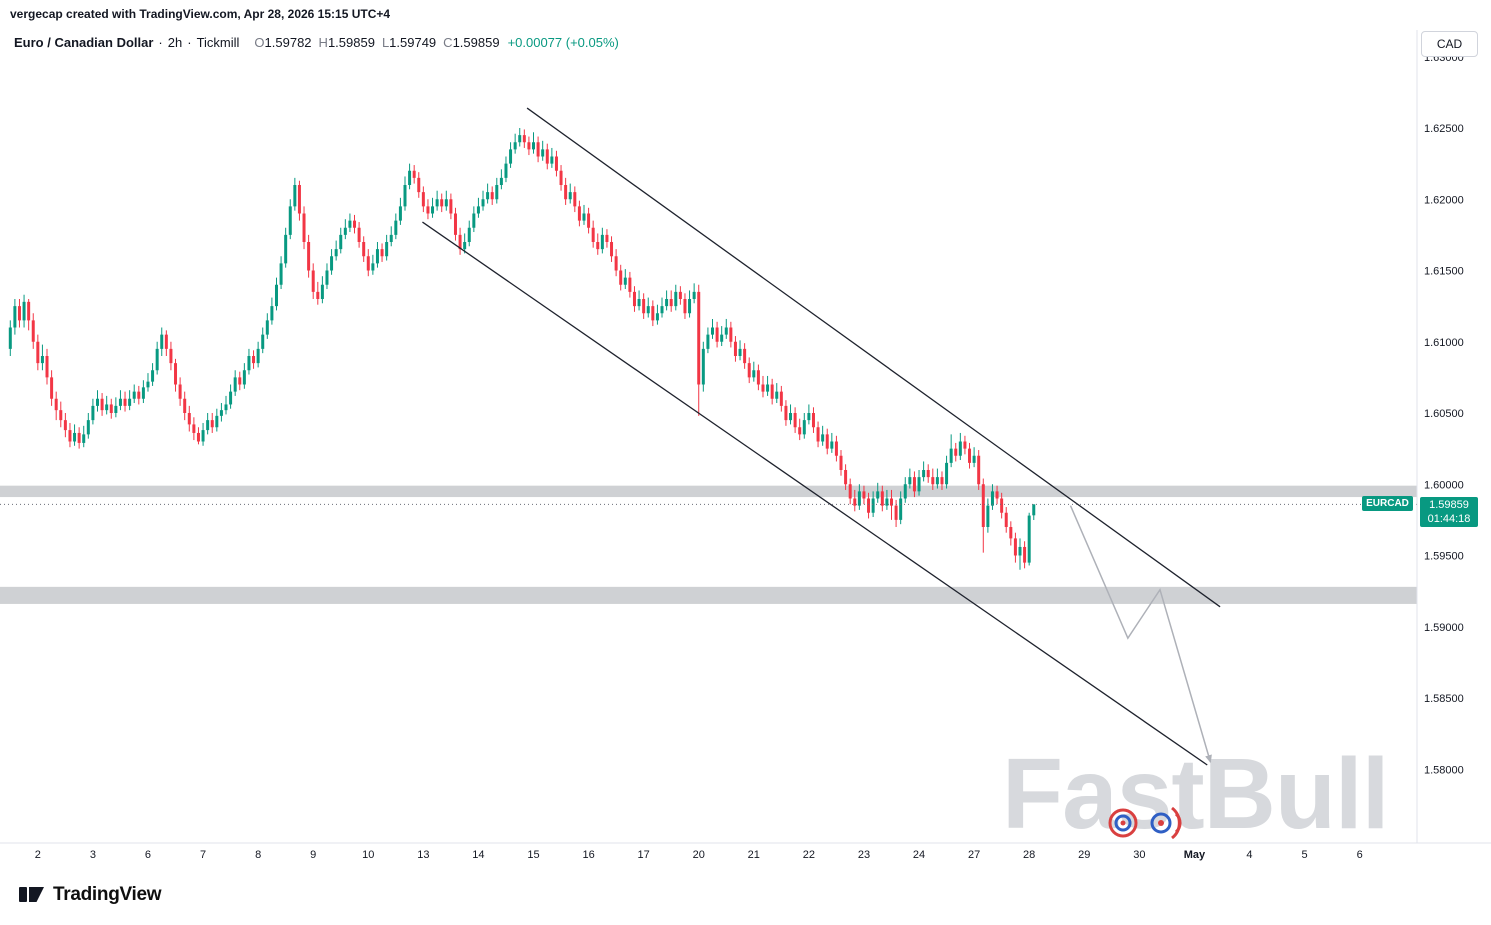 This screenshot has height=925, width=1491. Describe the element at coordinates (1195, 794) in the screenshot. I see `fastbull-watermark: FastBull` at that location.